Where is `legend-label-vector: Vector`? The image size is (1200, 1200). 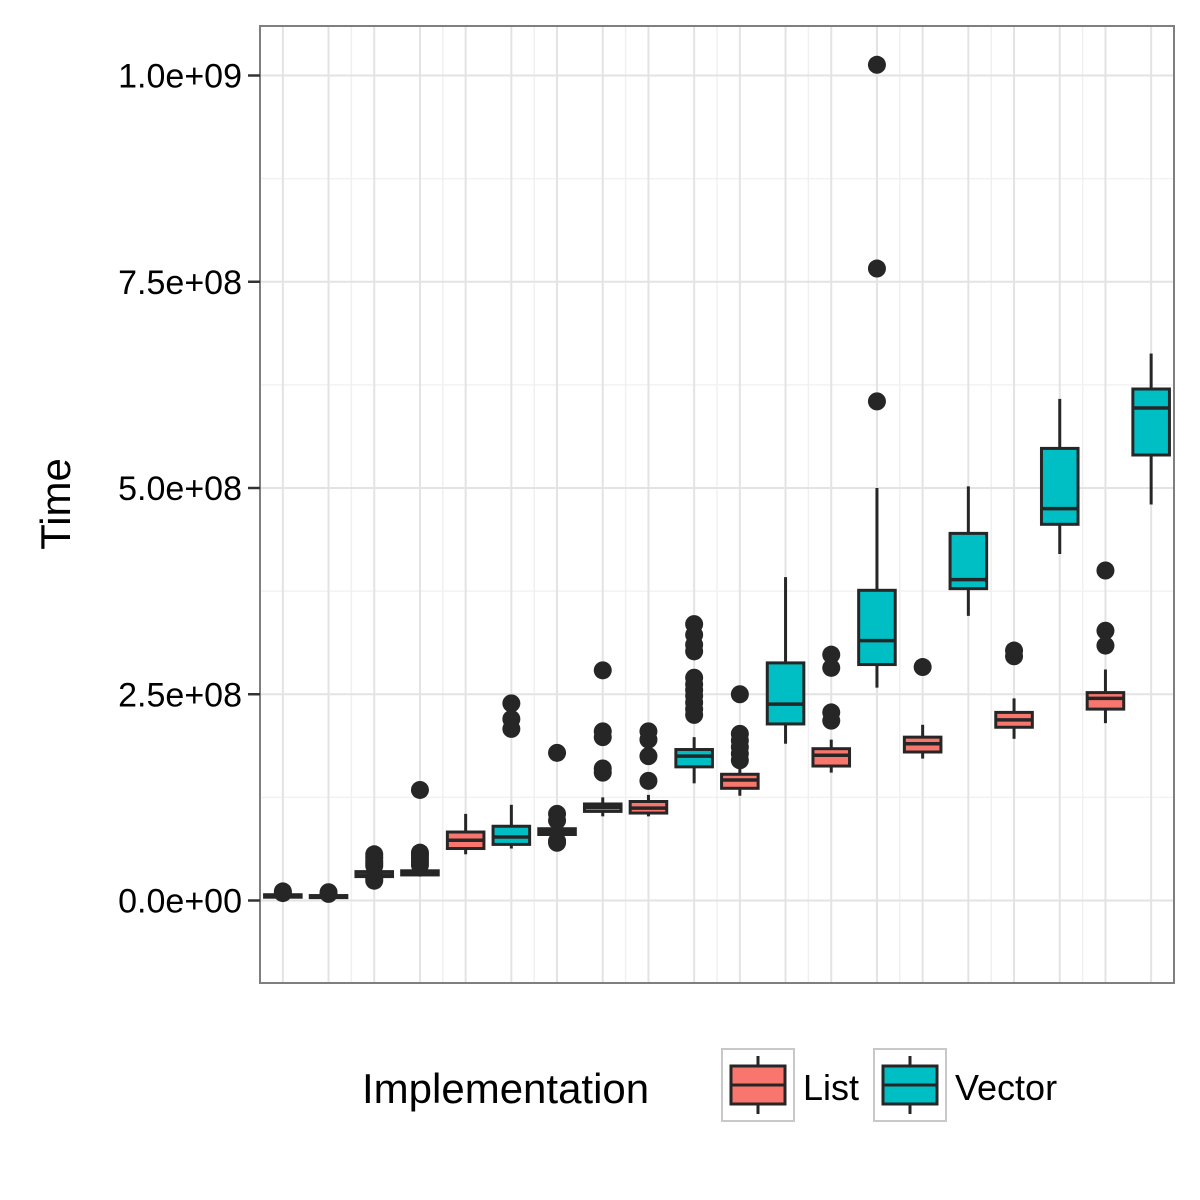 legend-label-vector: Vector is located at coordinates (1006, 1087).